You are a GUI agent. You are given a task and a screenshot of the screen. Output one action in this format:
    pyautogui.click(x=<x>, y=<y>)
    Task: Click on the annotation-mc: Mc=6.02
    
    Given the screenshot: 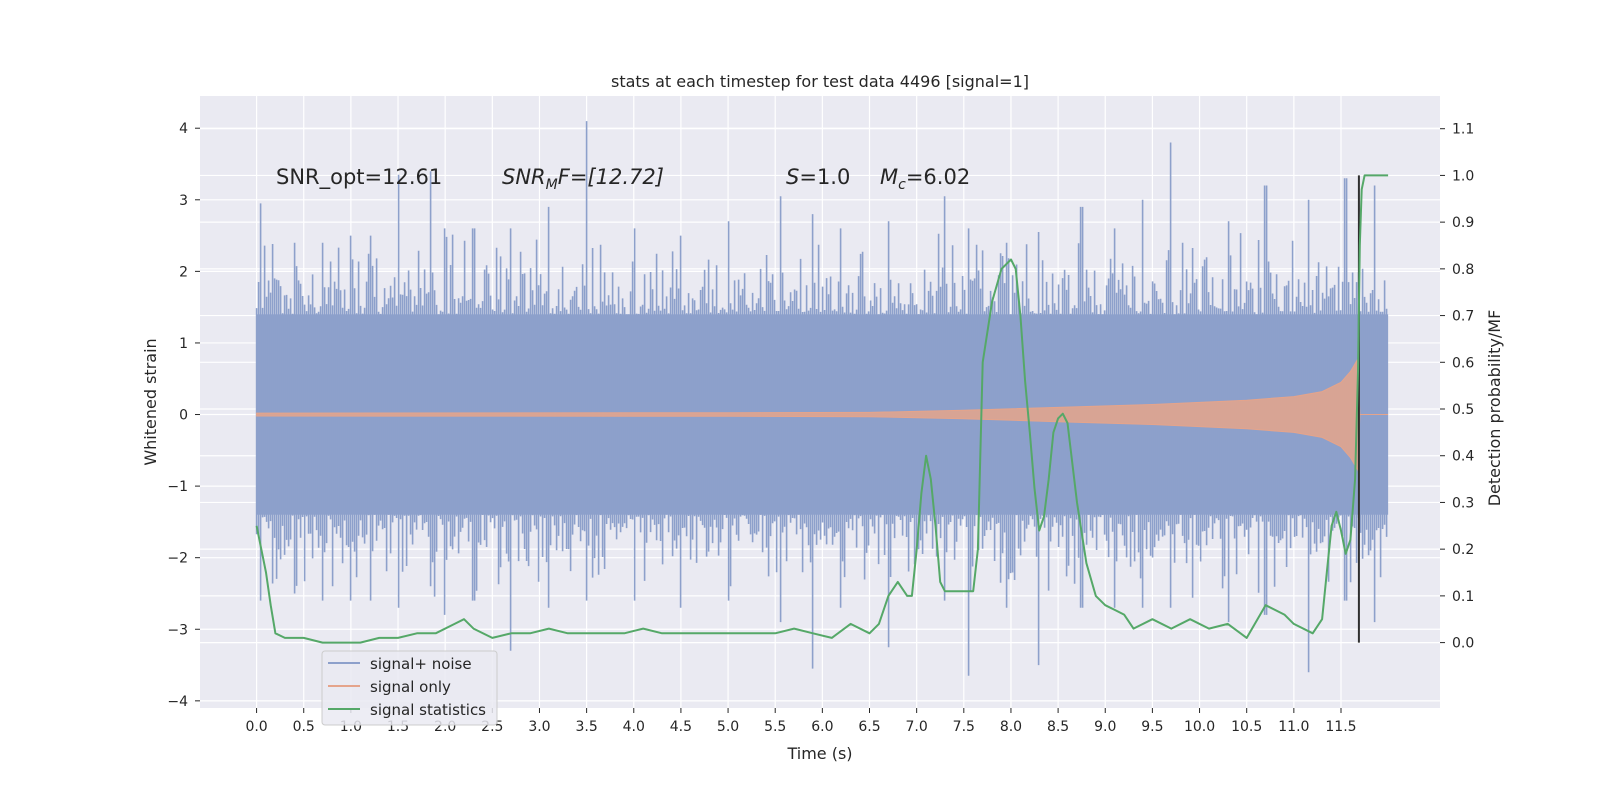 What is the action you would take?
    pyautogui.click(x=925, y=179)
    